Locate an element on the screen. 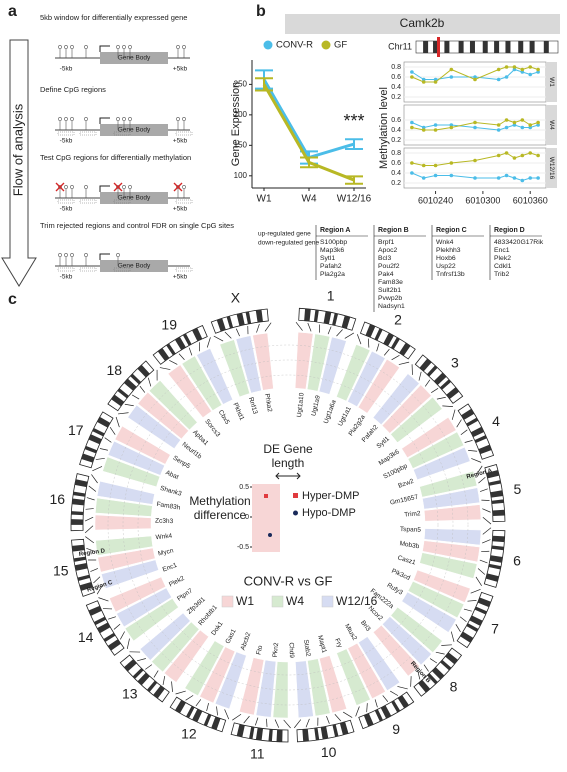  y-tick-label: 0.6 is located at coordinates (396, 77).